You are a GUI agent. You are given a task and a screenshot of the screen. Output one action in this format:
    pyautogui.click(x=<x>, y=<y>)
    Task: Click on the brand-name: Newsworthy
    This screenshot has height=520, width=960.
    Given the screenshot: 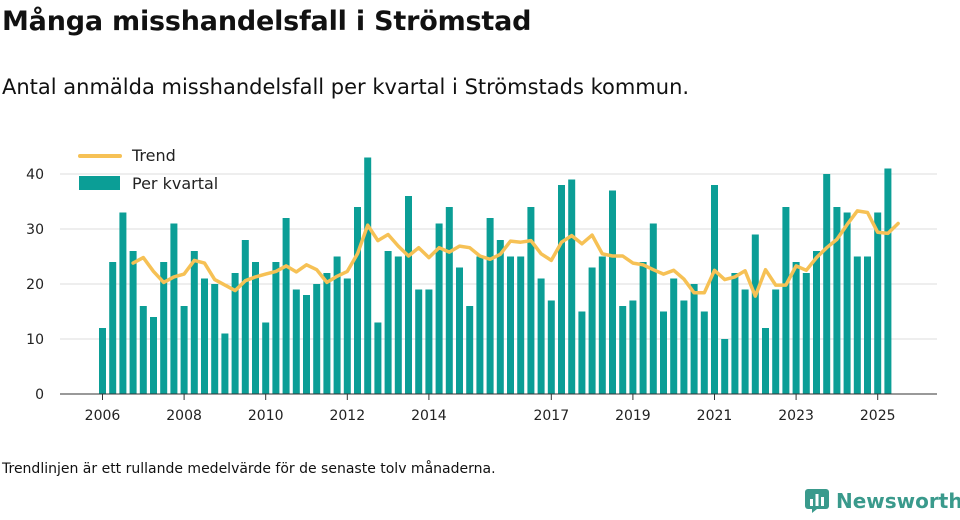 What is the action you would take?
    pyautogui.click(x=898, y=501)
    